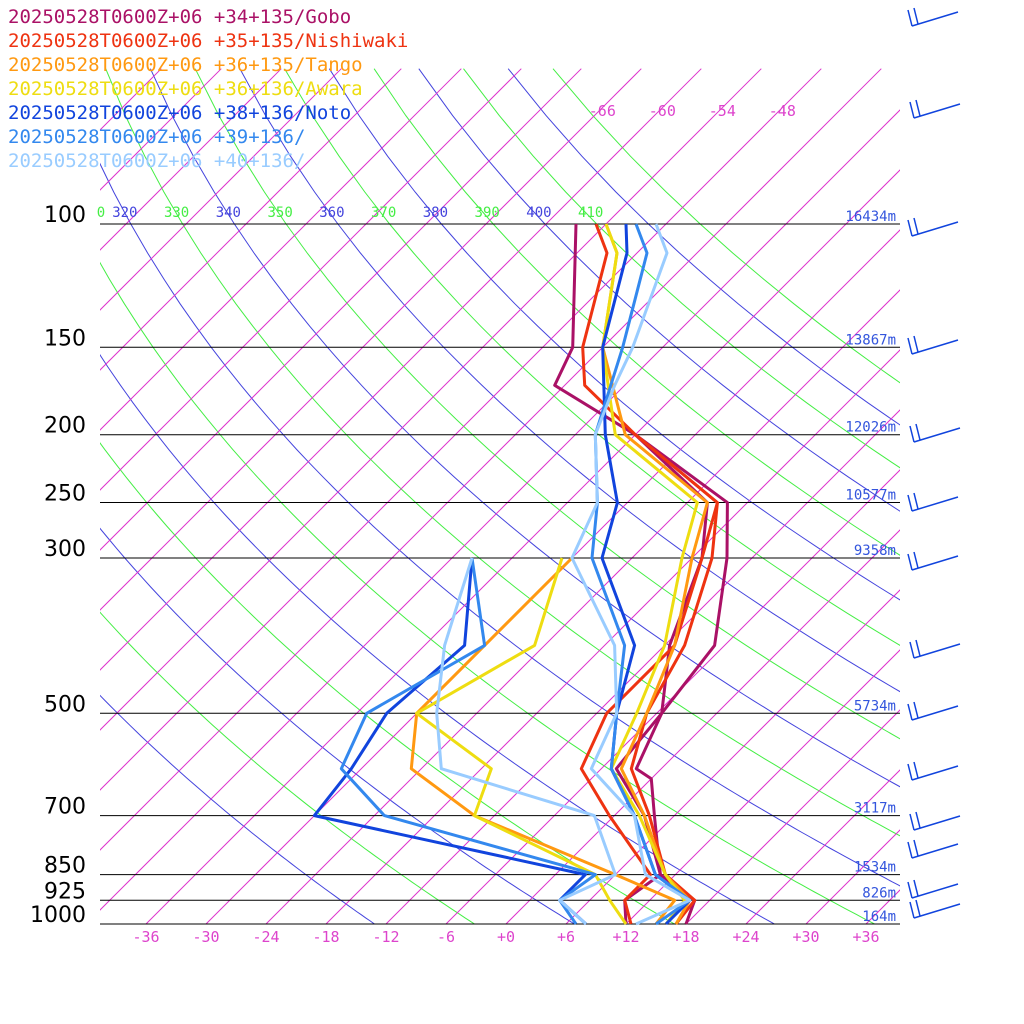 The image size is (1024, 1024). What do you see at coordinates (505, 937) in the screenshot?
I see `temperature-axis: -36 -30 -24 -18 -12 -6 +0 +6 +12 +18 +24 +30 +36` at bounding box center [505, 937].